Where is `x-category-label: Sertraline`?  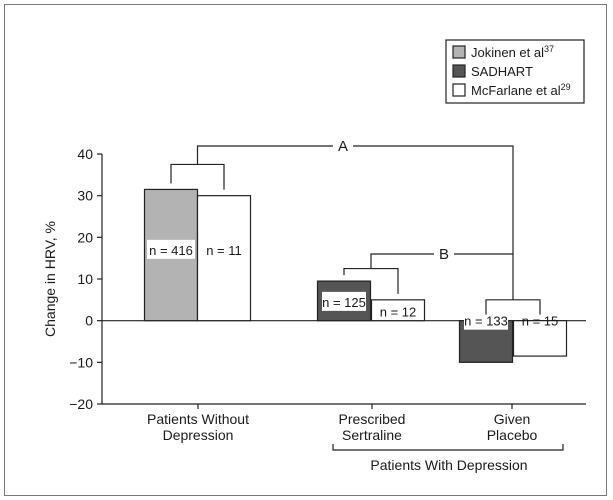
x-category-label: Sertraline is located at coordinates (372, 435).